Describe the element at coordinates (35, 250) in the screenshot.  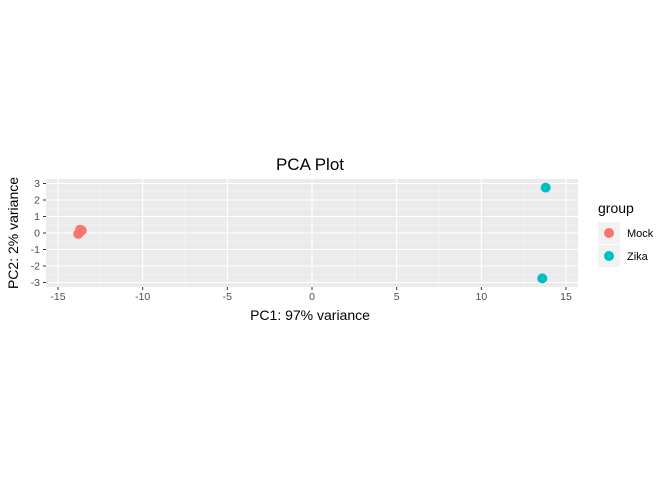
I see `y-tick-label: -1` at that location.